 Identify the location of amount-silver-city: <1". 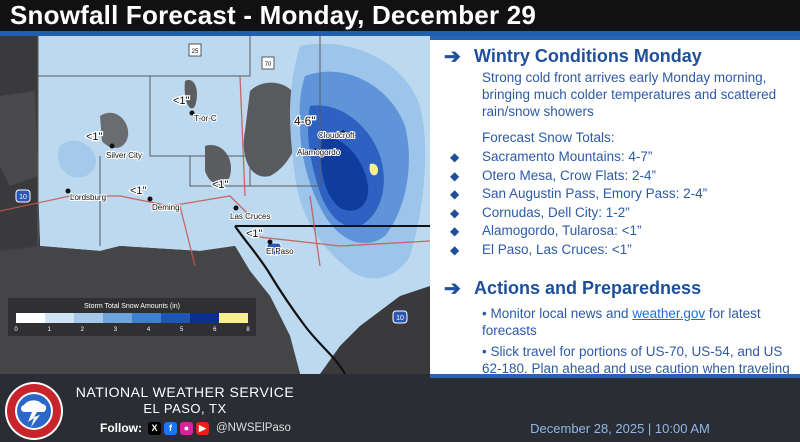
(94, 137).